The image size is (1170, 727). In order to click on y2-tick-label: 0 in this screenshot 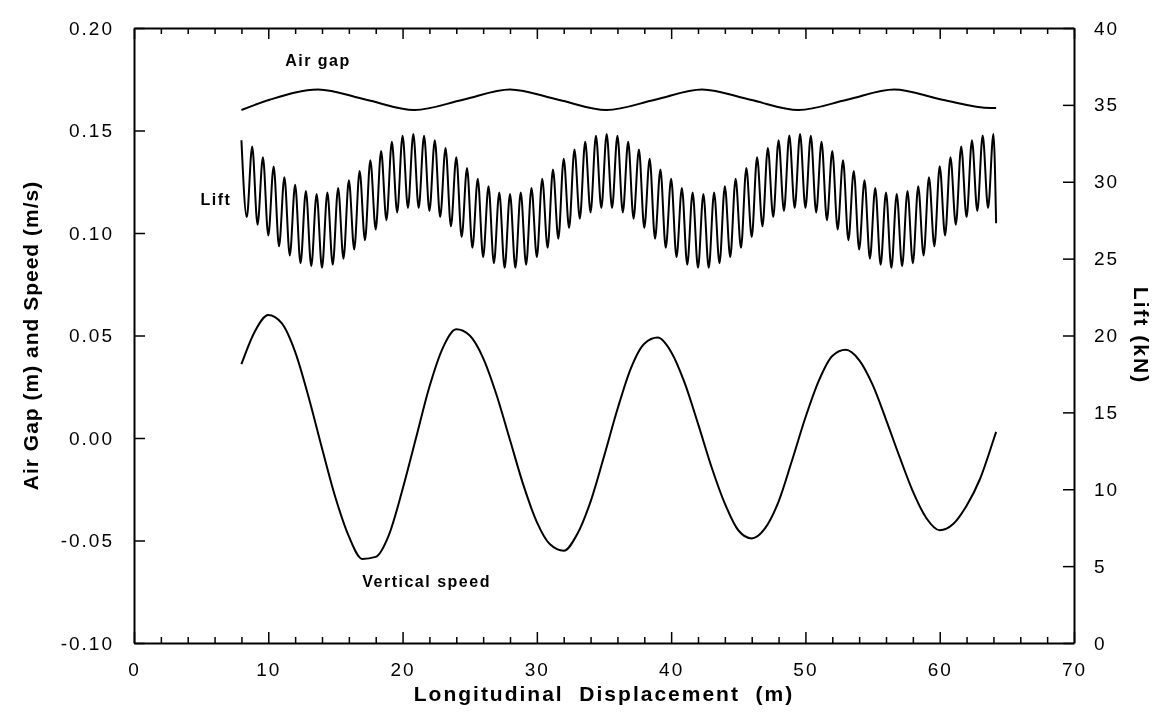, I will do `click(1100, 643)`.